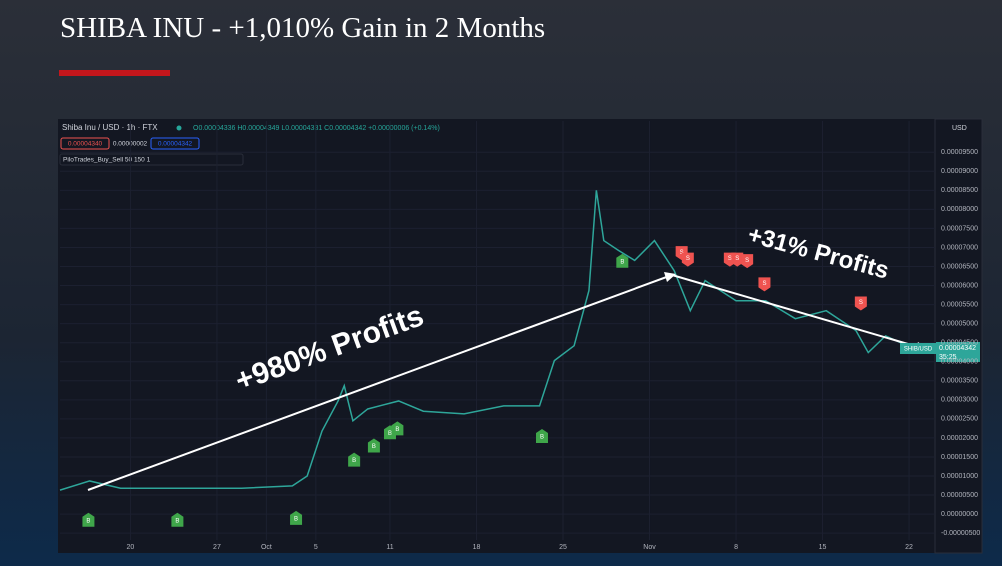  Describe the element at coordinates (316, 547) in the screenshot. I see `x-tick-label: 5` at that location.